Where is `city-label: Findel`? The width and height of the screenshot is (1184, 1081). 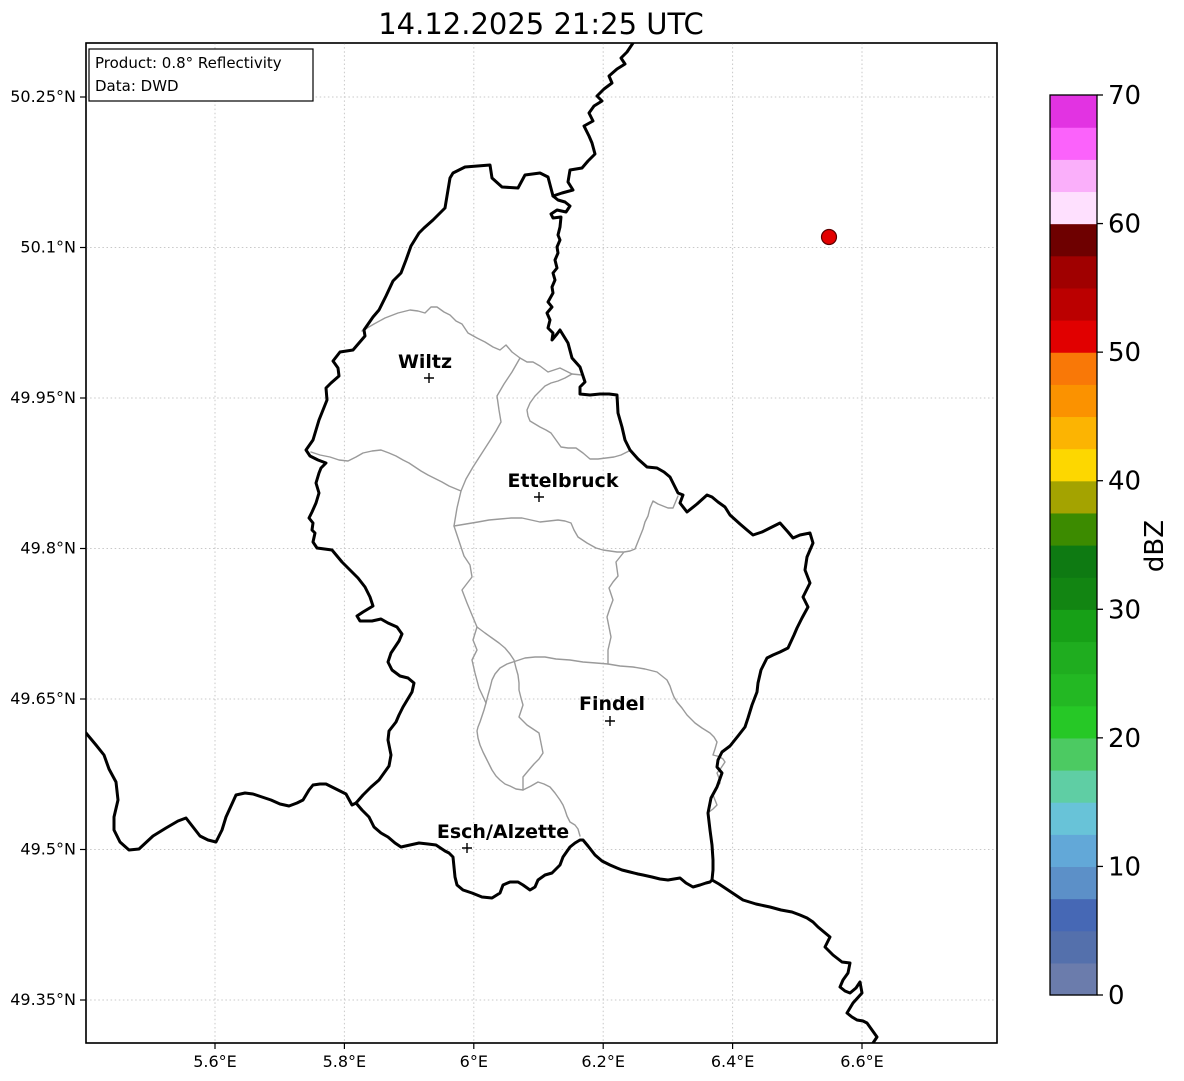
city-label: Findel is located at coordinates (612, 704).